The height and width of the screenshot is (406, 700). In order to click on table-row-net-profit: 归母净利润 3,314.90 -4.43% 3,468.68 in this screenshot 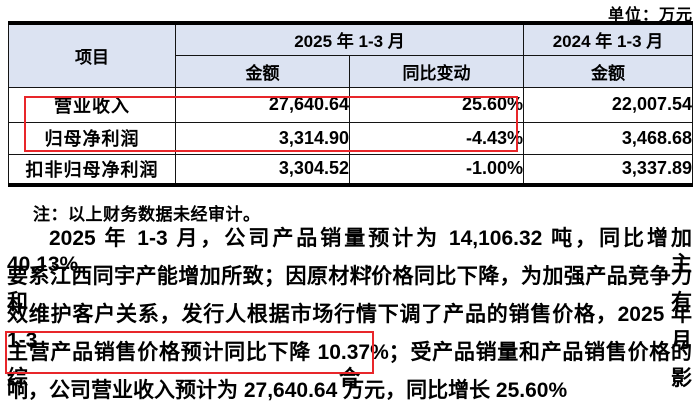, I will do `click(350, 138)`.